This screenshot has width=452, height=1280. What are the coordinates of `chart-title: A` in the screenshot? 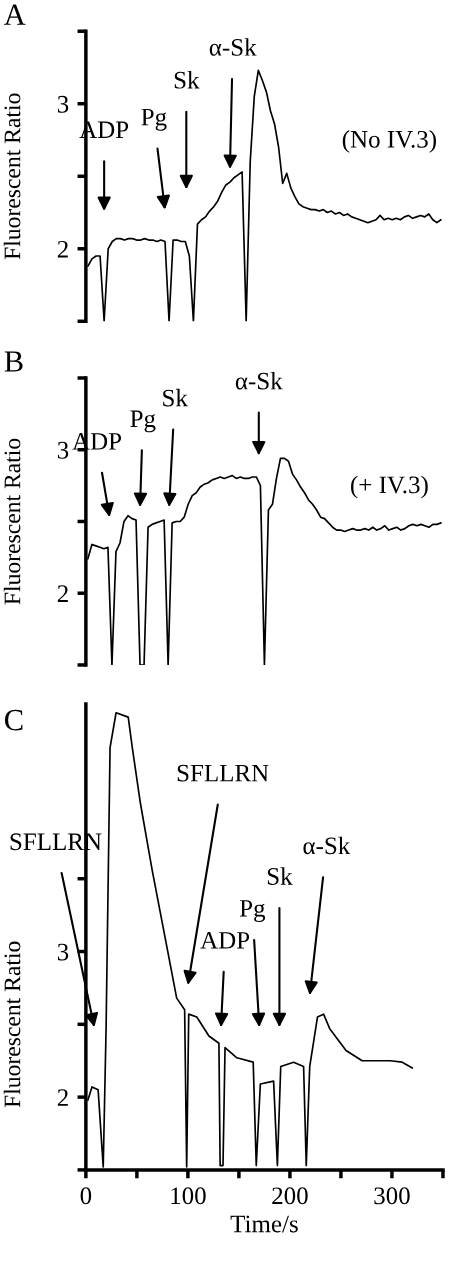 It's located at (15, 14).